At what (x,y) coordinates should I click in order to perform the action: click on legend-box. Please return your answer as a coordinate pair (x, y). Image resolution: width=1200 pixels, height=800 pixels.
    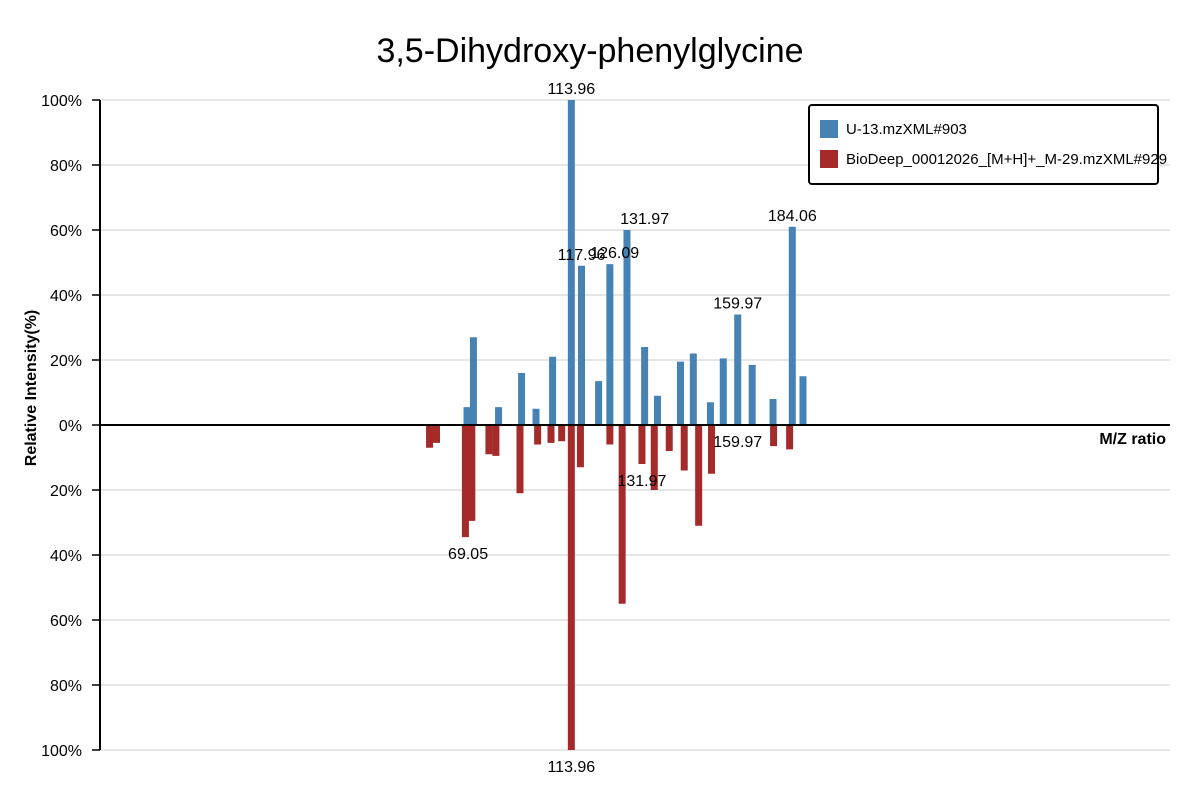
    Looking at the image, I should click on (983, 144).